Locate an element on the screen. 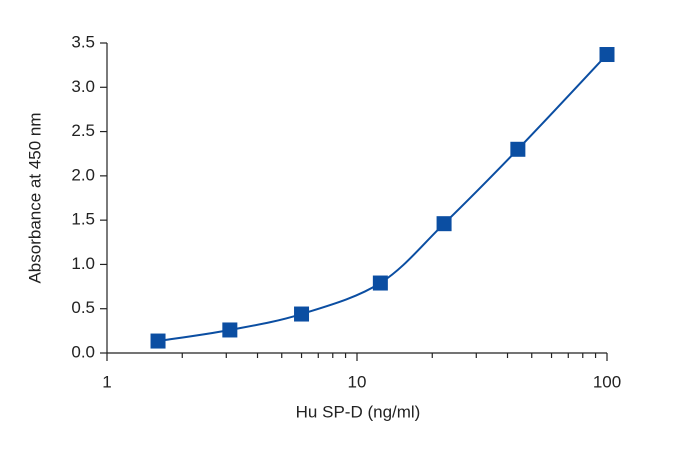 This screenshot has height=450, width=700. y-tick-label: 3.0 is located at coordinates (83, 86).